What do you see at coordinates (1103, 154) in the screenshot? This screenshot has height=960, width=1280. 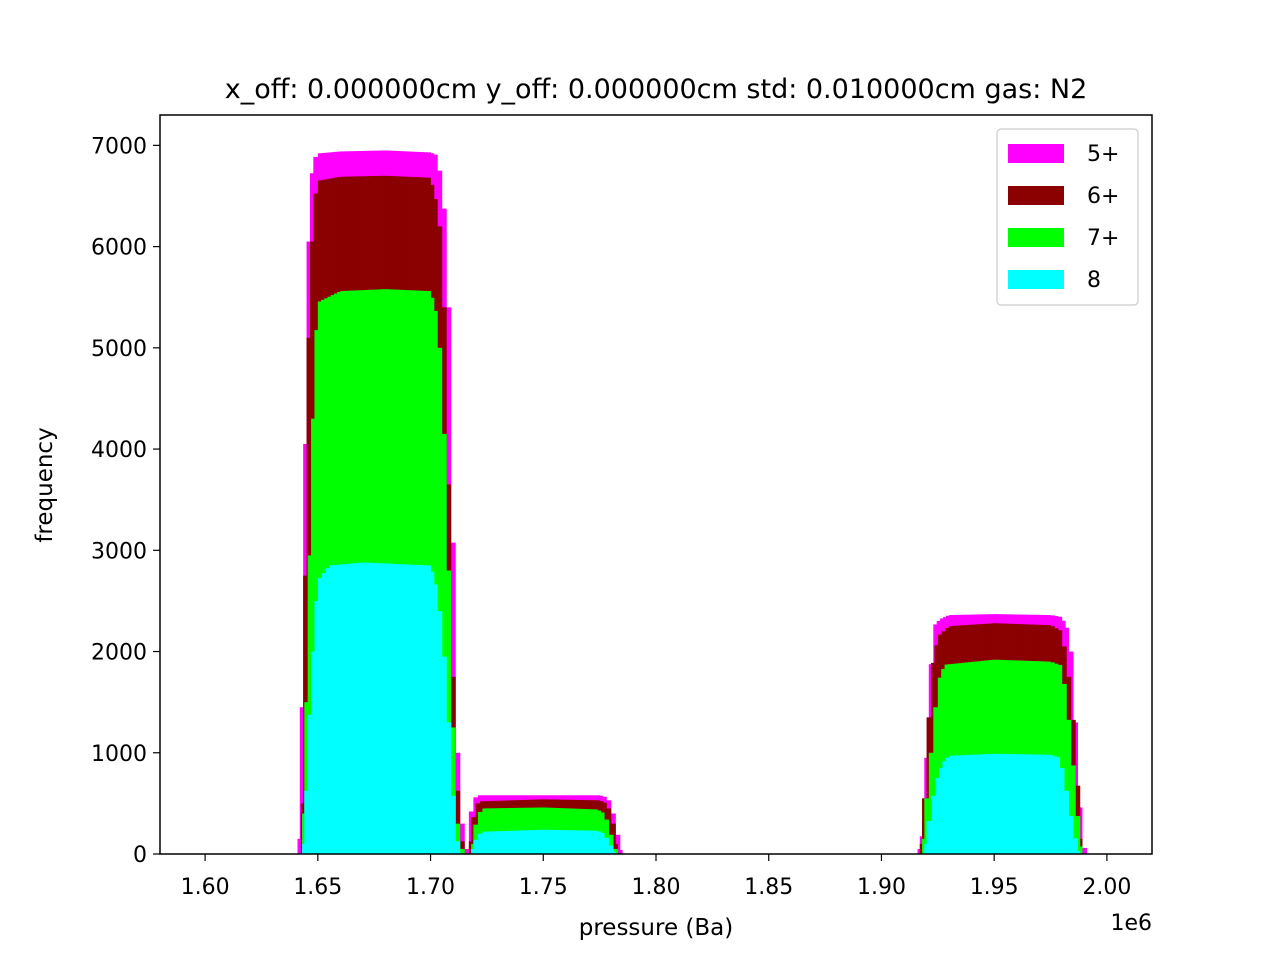 I see `legend-label: 5+` at bounding box center [1103, 154].